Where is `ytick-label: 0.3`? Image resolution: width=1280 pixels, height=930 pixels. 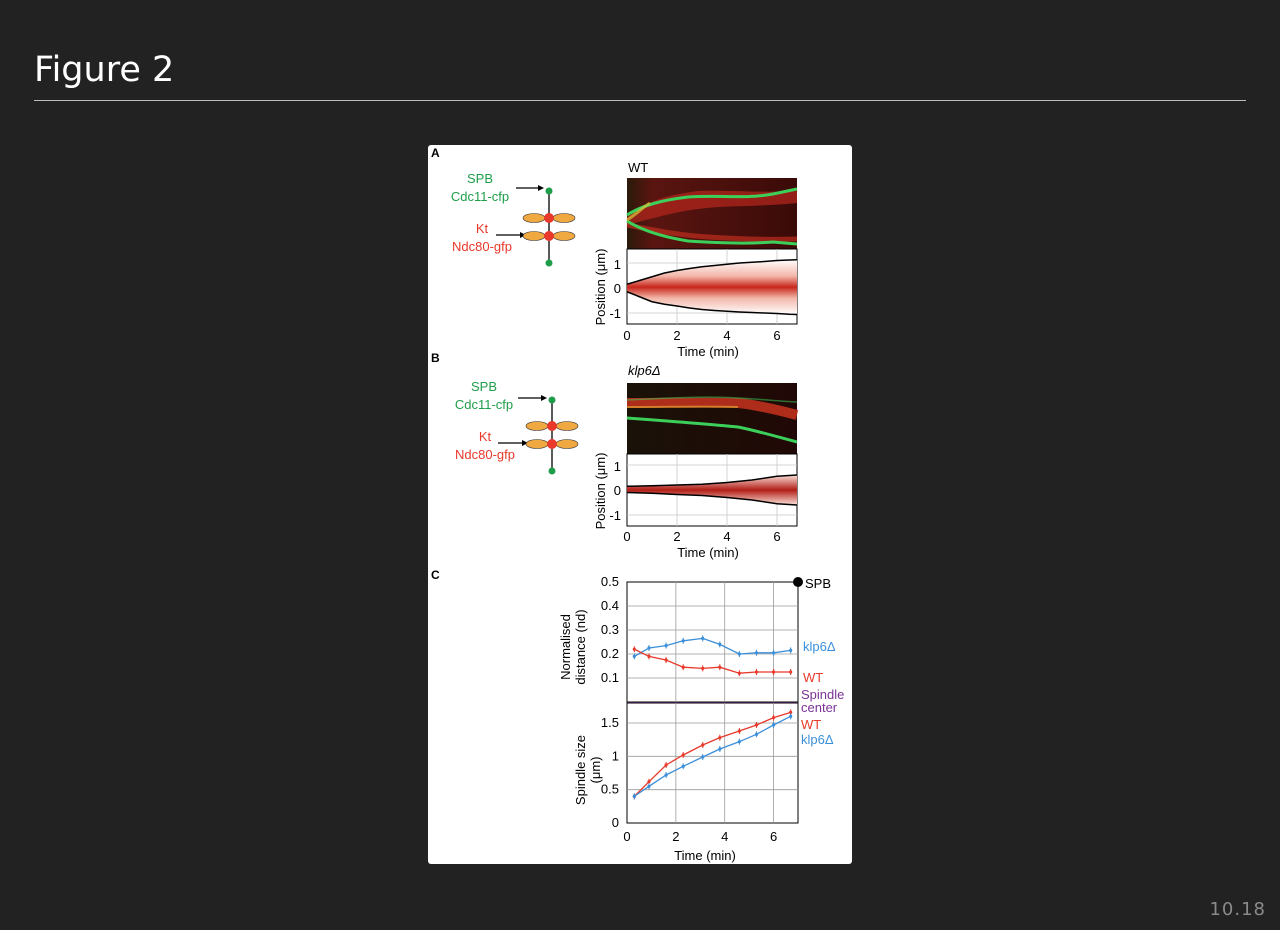 ytick-label: 0.3 is located at coordinates (610, 629).